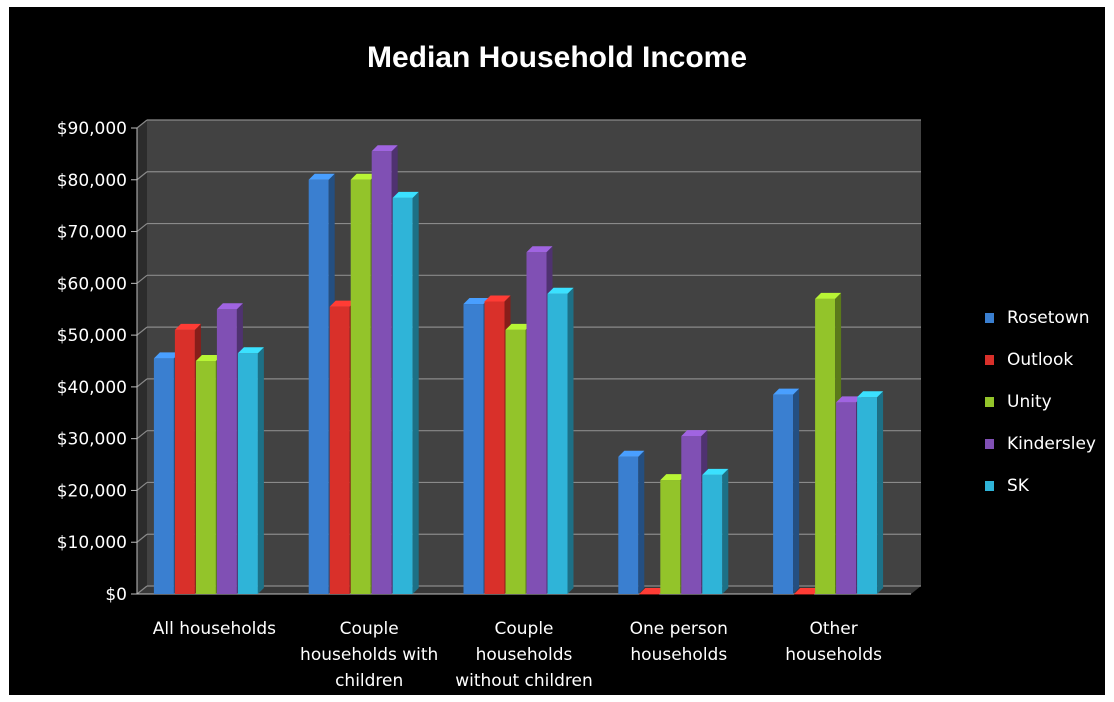  What do you see at coordinates (1040, 486) in the screenshot?
I see `legend-item: SK` at bounding box center [1040, 486].